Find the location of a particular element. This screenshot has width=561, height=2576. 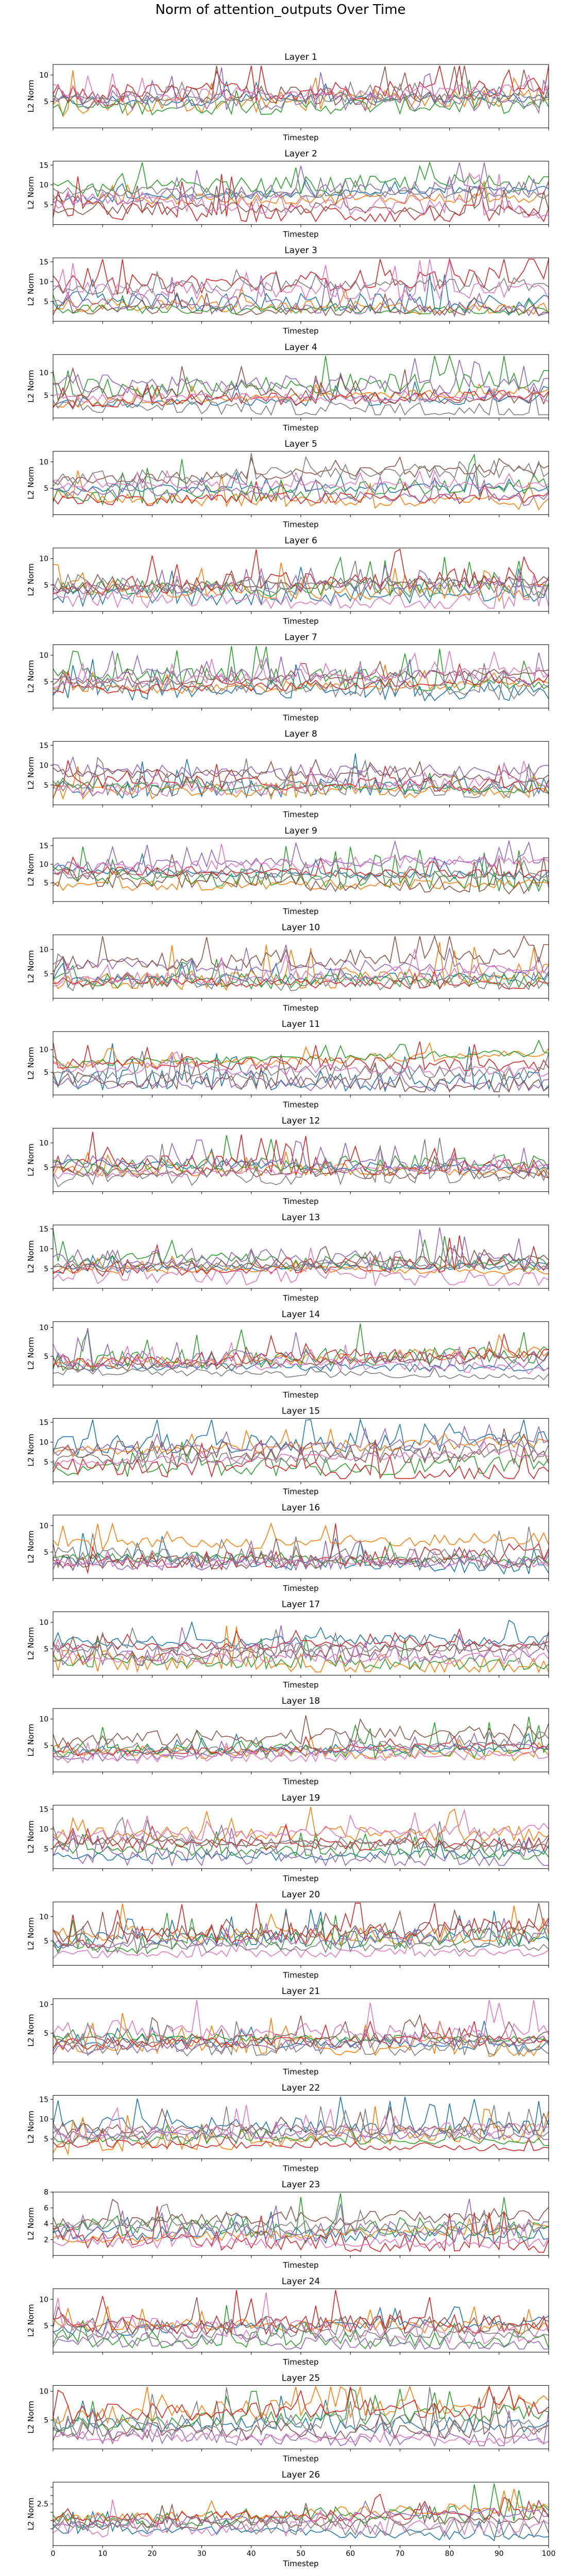

panel-title: Layer 14 is located at coordinates (301, 1315).